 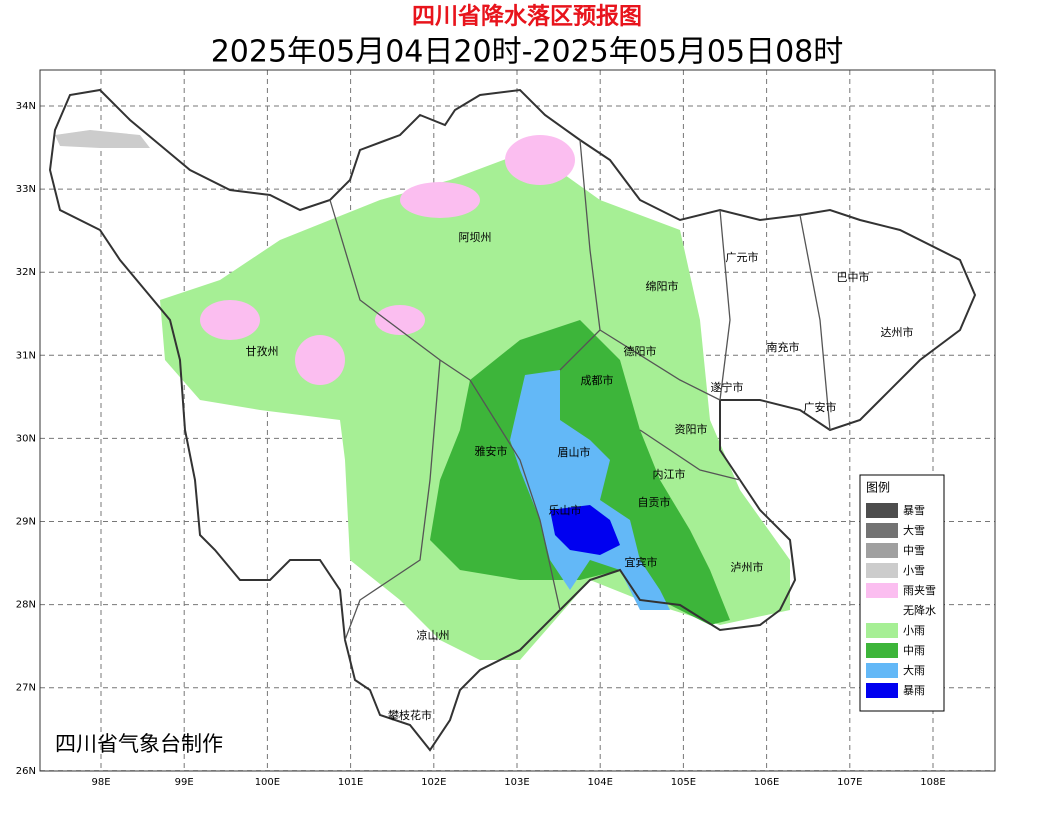 What do you see at coordinates (267, 782) in the screenshot?
I see `lon-tick-label: 100E` at bounding box center [267, 782].